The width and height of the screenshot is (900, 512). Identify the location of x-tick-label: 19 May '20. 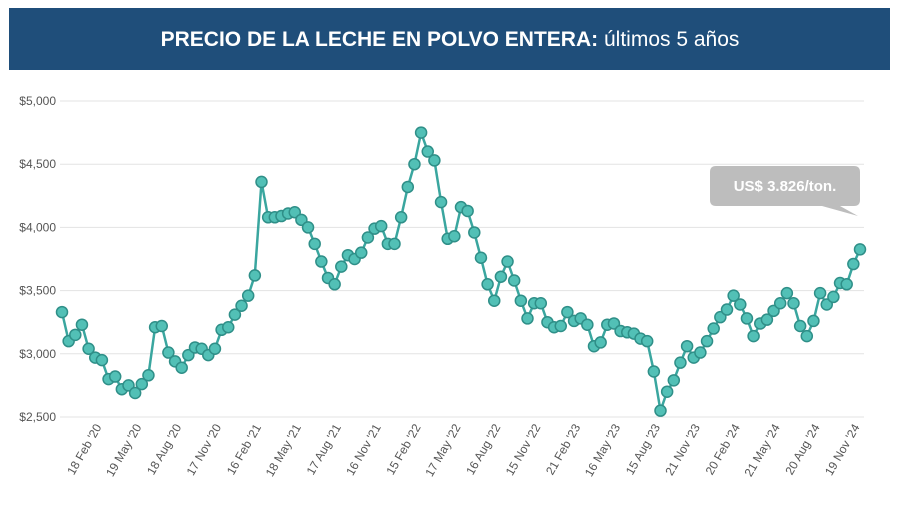
(123, 450).